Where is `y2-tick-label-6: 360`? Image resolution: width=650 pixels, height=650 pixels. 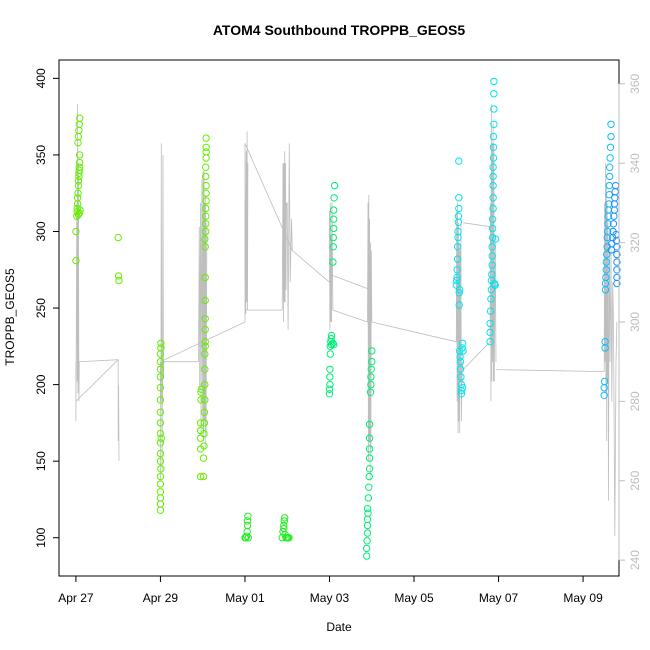 y2-tick-label-6: 360 is located at coordinates (635, 83).